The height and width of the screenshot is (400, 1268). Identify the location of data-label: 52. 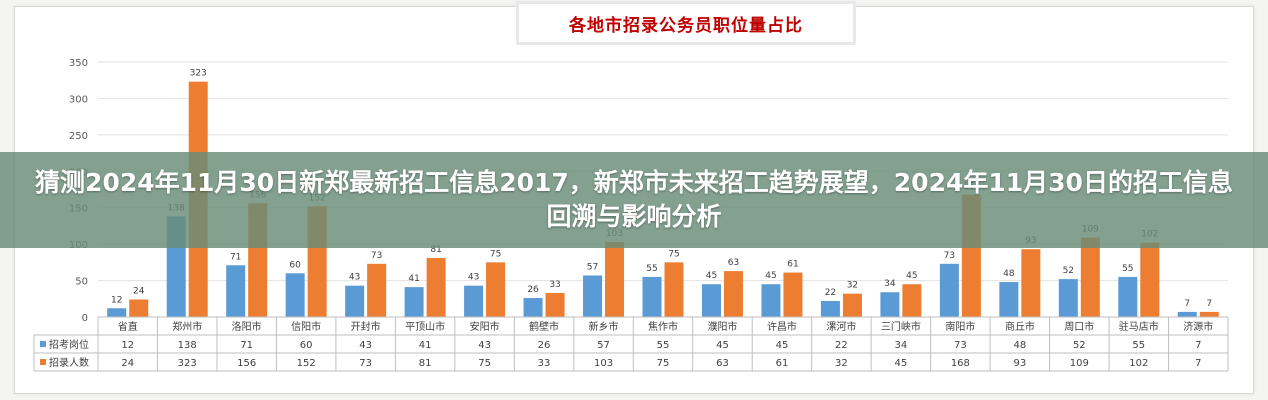
(1068, 271).